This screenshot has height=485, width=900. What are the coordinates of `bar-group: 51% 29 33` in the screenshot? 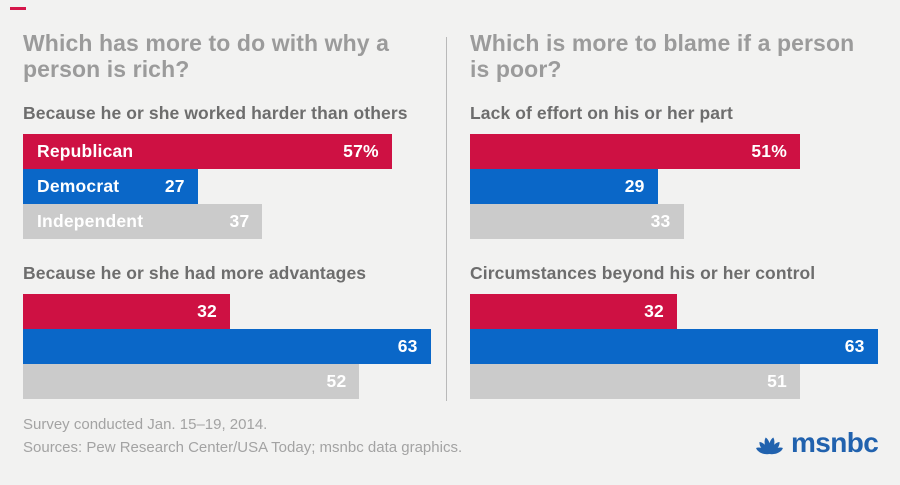 It's located at (675, 186).